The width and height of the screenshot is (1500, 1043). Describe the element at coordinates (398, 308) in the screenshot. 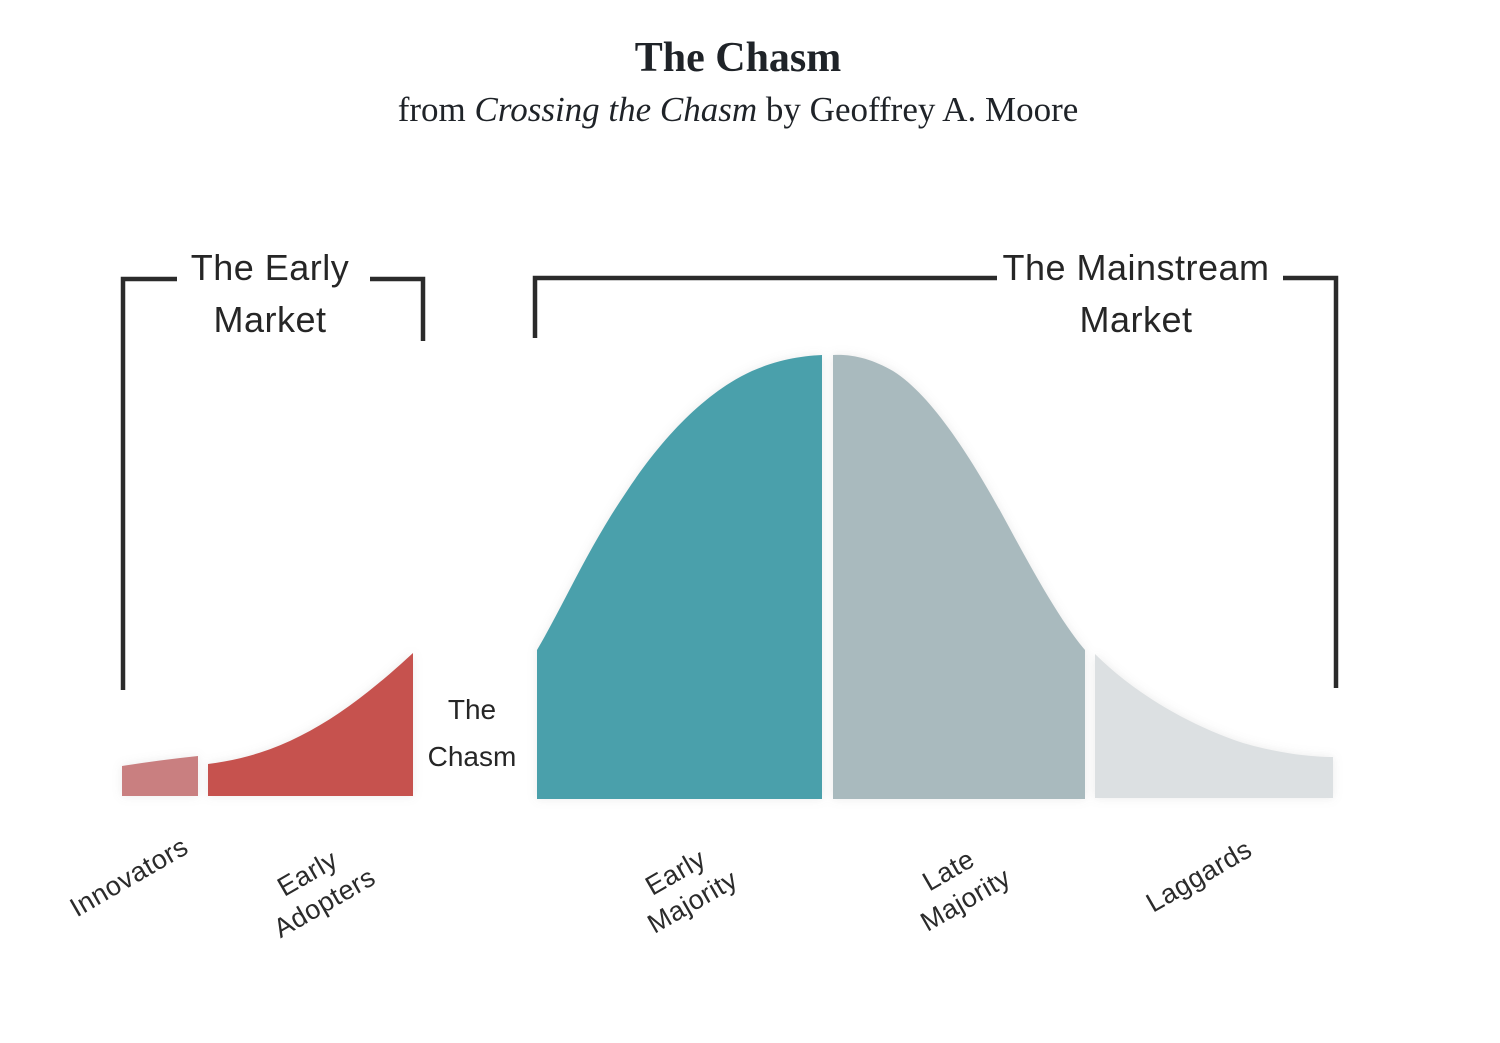

I see `early-market-bracket-right` at that location.